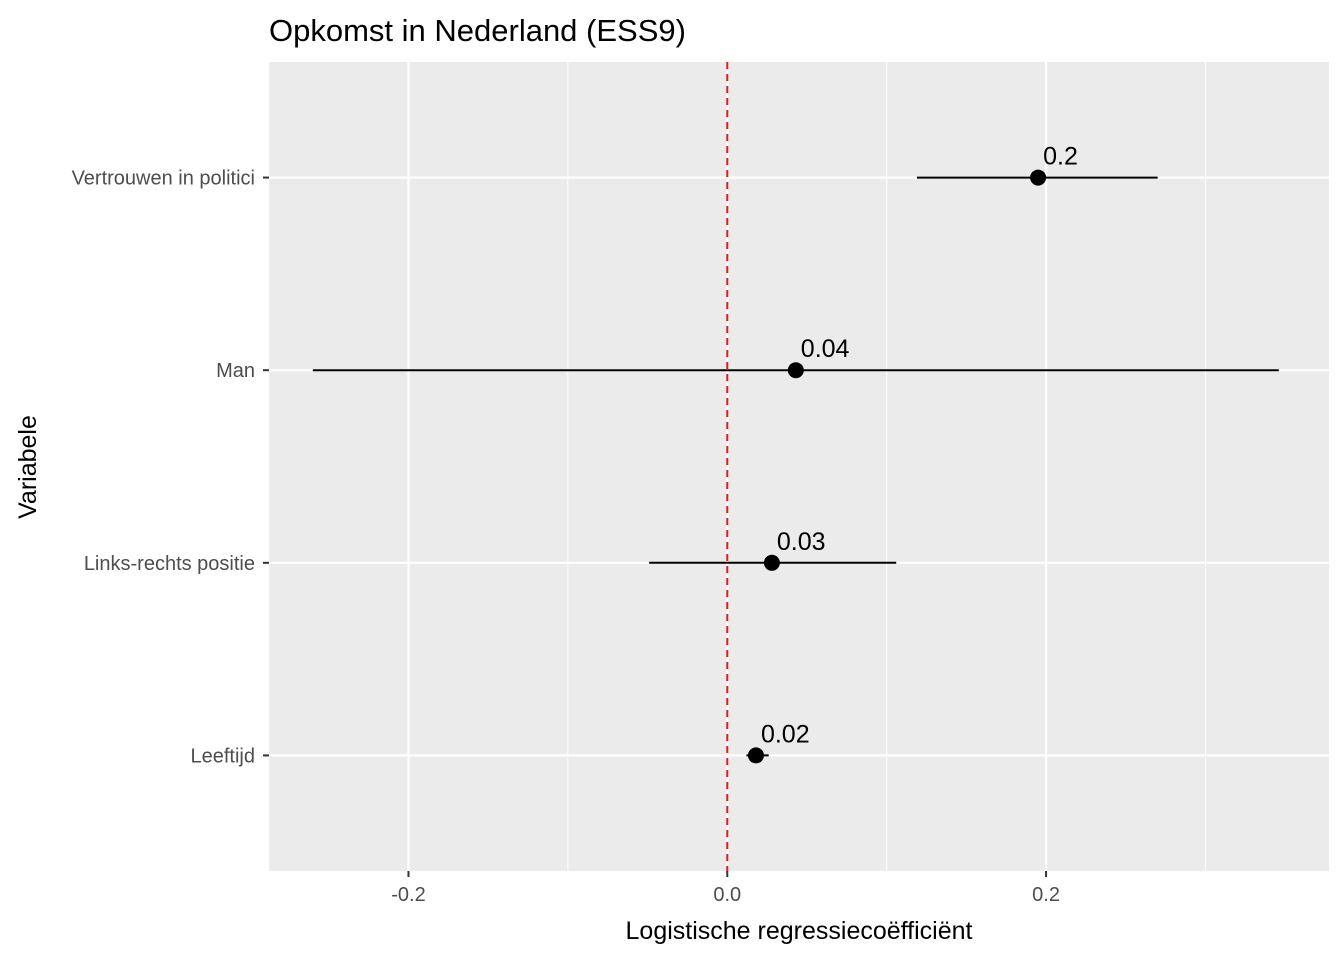  I want to click on data-label: 0.02, so click(785, 734).